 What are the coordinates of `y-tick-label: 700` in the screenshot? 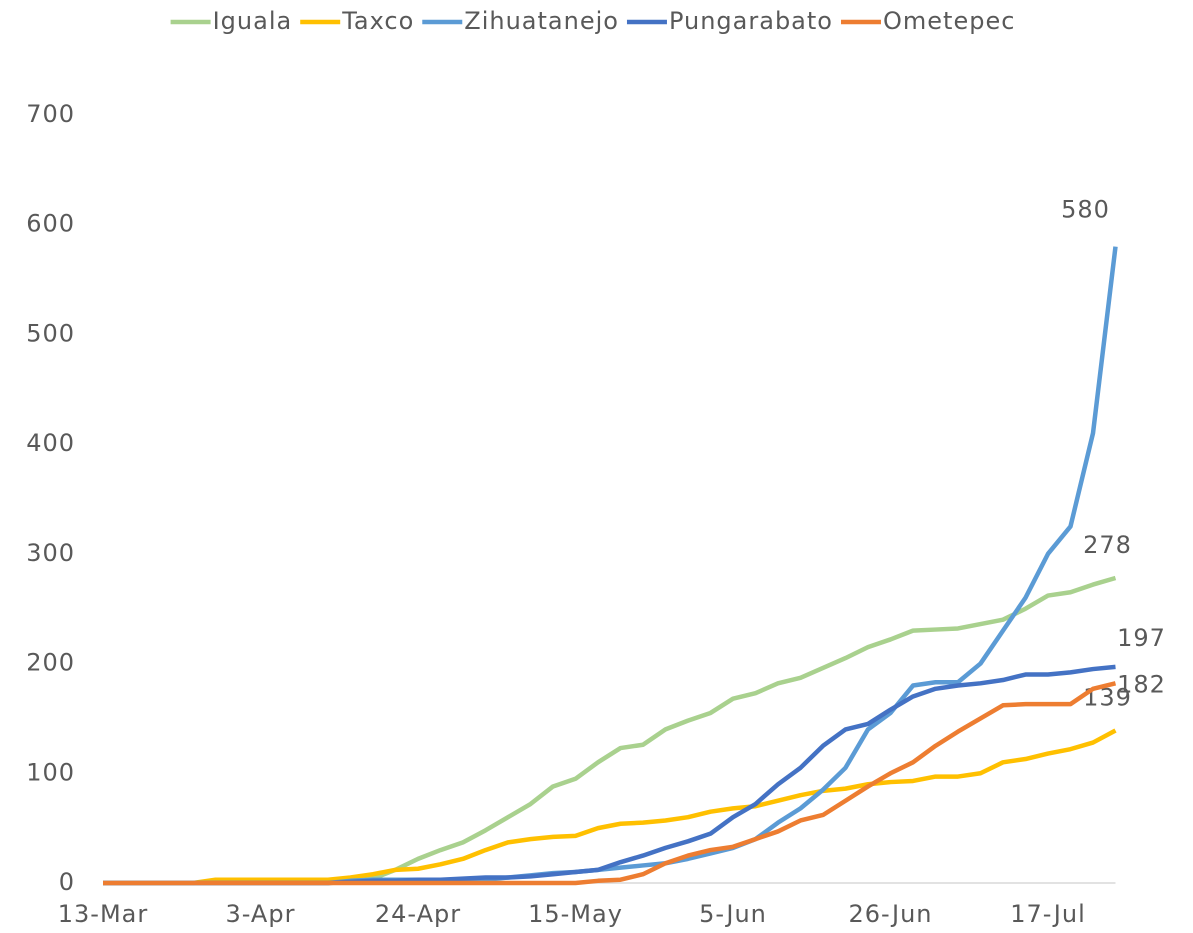 It's located at (50, 114).